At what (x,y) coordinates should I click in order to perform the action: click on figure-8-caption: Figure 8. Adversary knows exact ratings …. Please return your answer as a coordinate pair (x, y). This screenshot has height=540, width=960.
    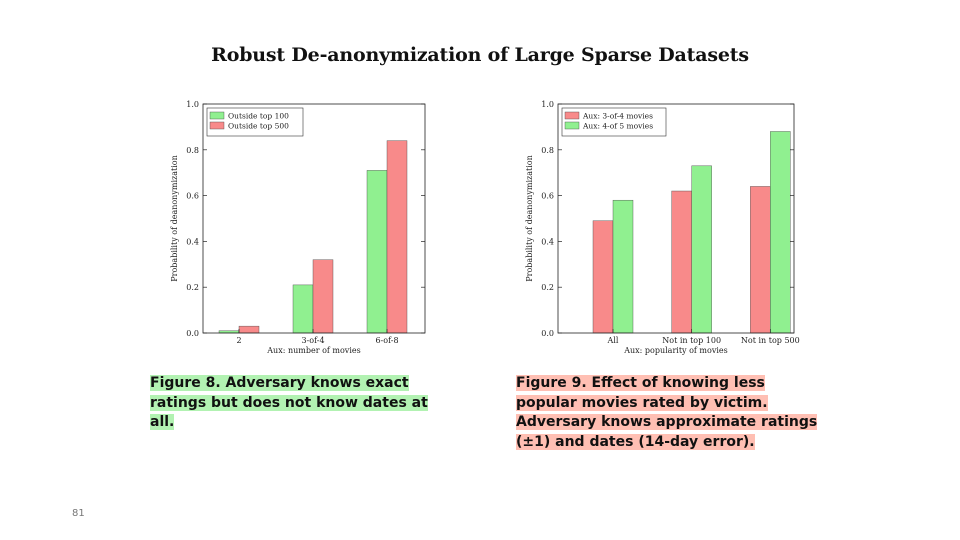
    Looking at the image, I should click on (302, 403).